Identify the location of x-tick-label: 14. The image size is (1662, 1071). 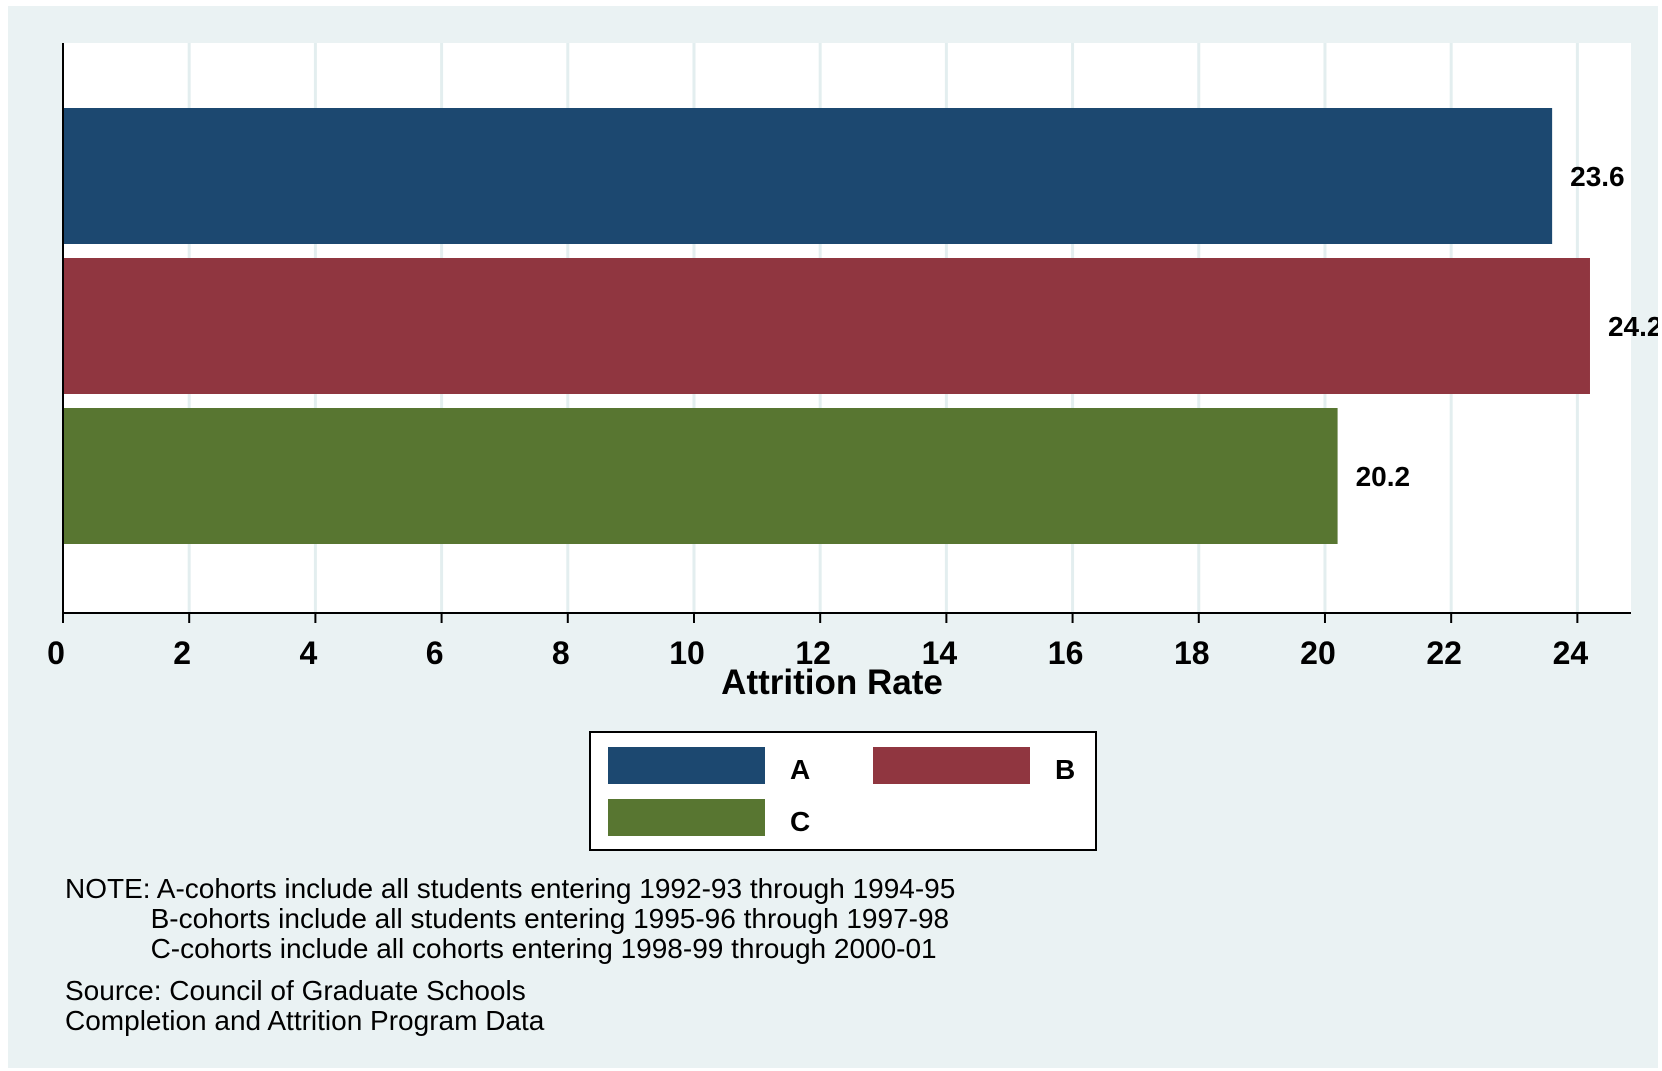
(940, 653).